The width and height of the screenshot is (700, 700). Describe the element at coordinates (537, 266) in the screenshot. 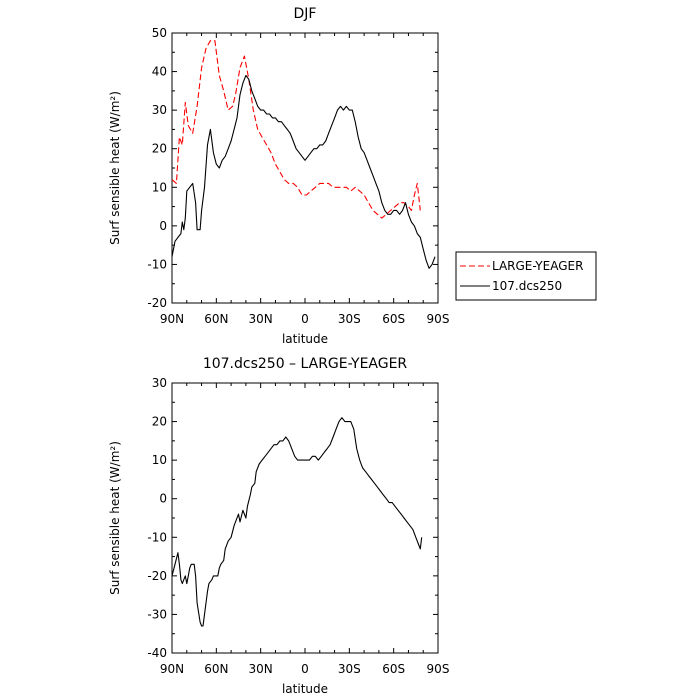

I see `legend-label: LARGE-YEAGER` at that location.